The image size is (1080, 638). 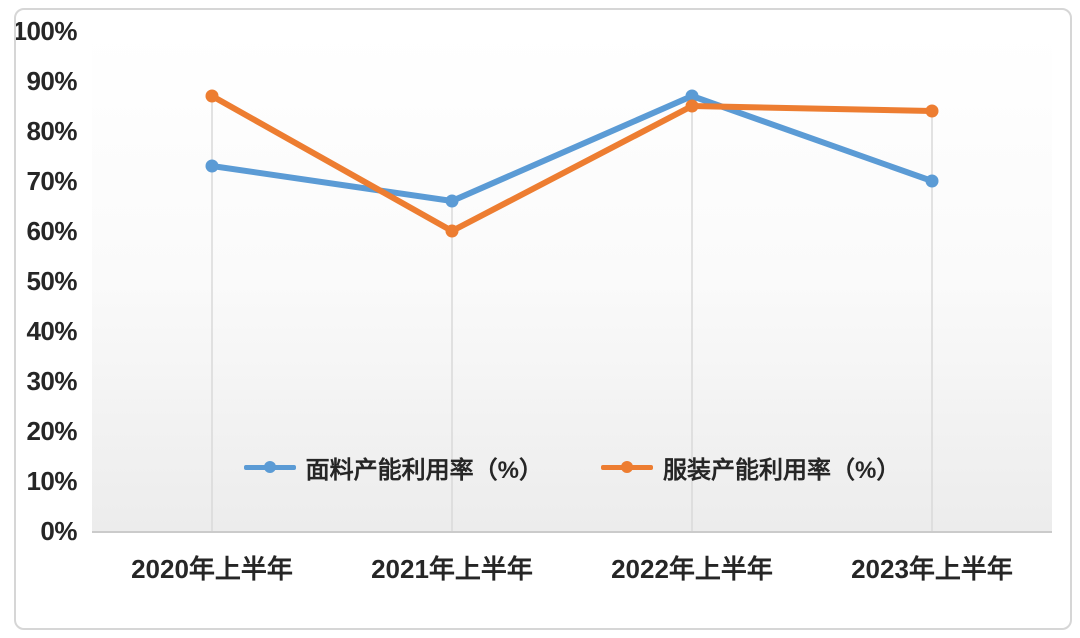 I want to click on y-axis-tick-label: 60%, so click(x=51, y=231).